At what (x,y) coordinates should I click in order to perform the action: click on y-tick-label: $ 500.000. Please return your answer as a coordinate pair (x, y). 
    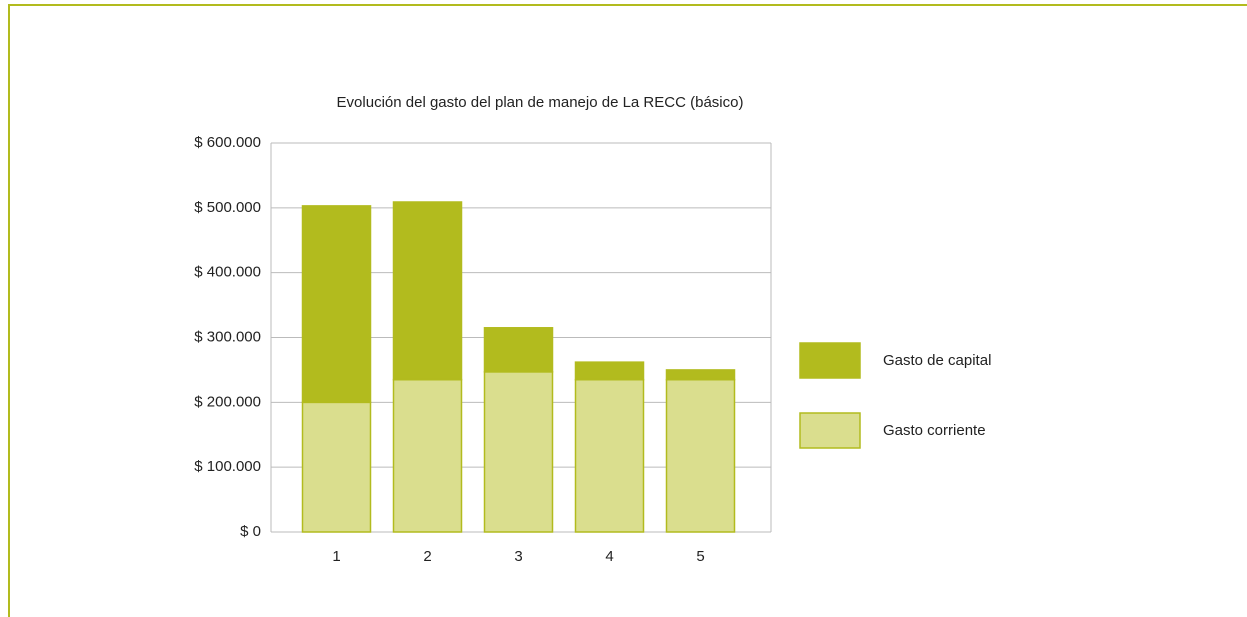
    Looking at the image, I should click on (227, 207).